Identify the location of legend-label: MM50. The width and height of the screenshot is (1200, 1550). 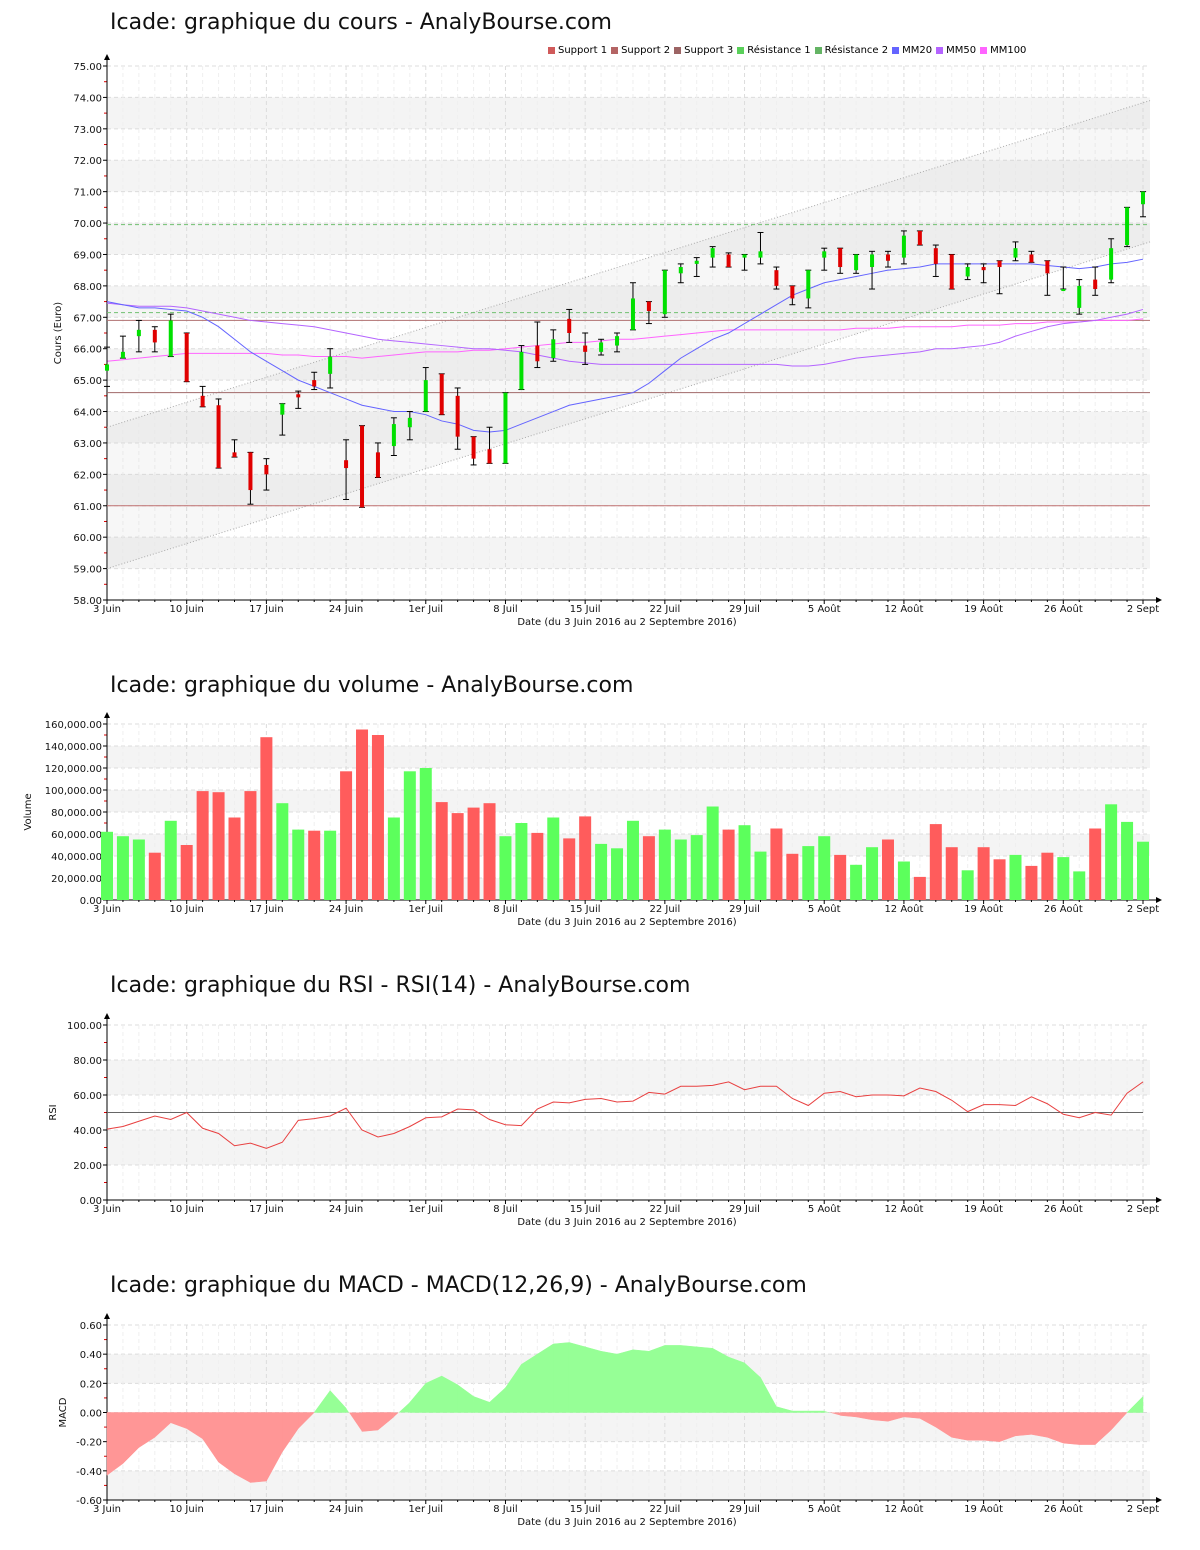
(961, 50).